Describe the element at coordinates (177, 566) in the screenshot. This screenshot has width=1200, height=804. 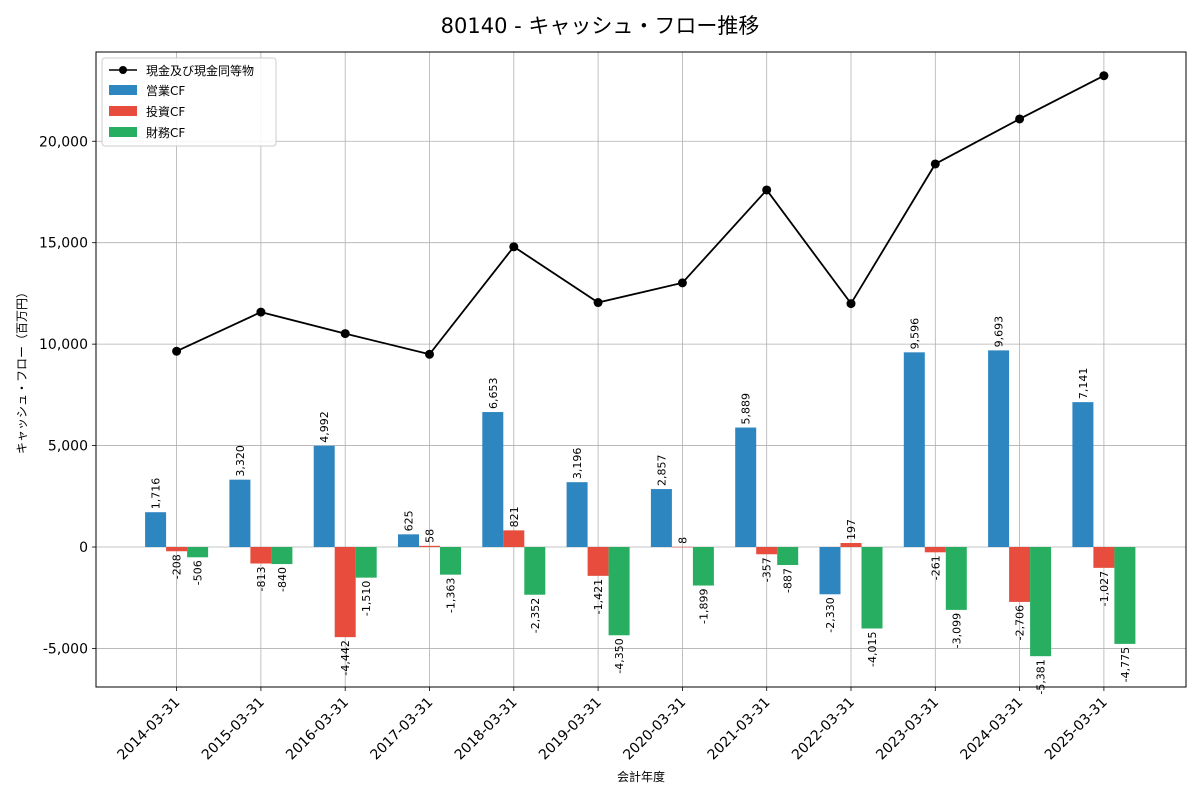
I see `bar-value-label: -208` at that location.